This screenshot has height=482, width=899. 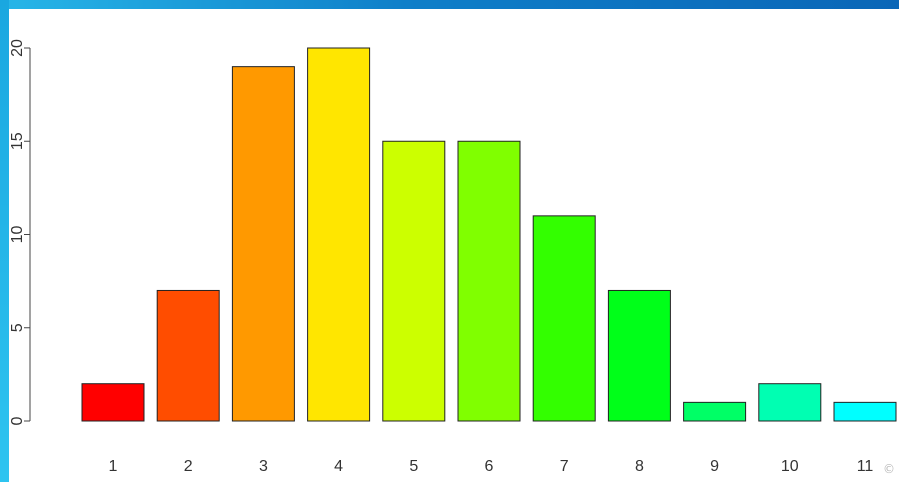 What do you see at coordinates (17, 48) in the screenshot?
I see `y-tick-label: 20` at bounding box center [17, 48].